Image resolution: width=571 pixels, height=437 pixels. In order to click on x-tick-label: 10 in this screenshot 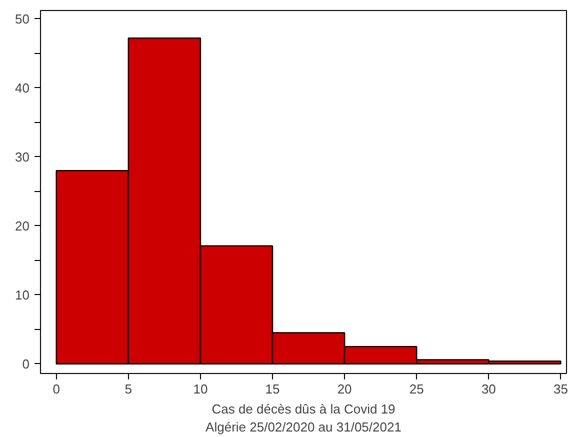, I will do `click(200, 389)`.